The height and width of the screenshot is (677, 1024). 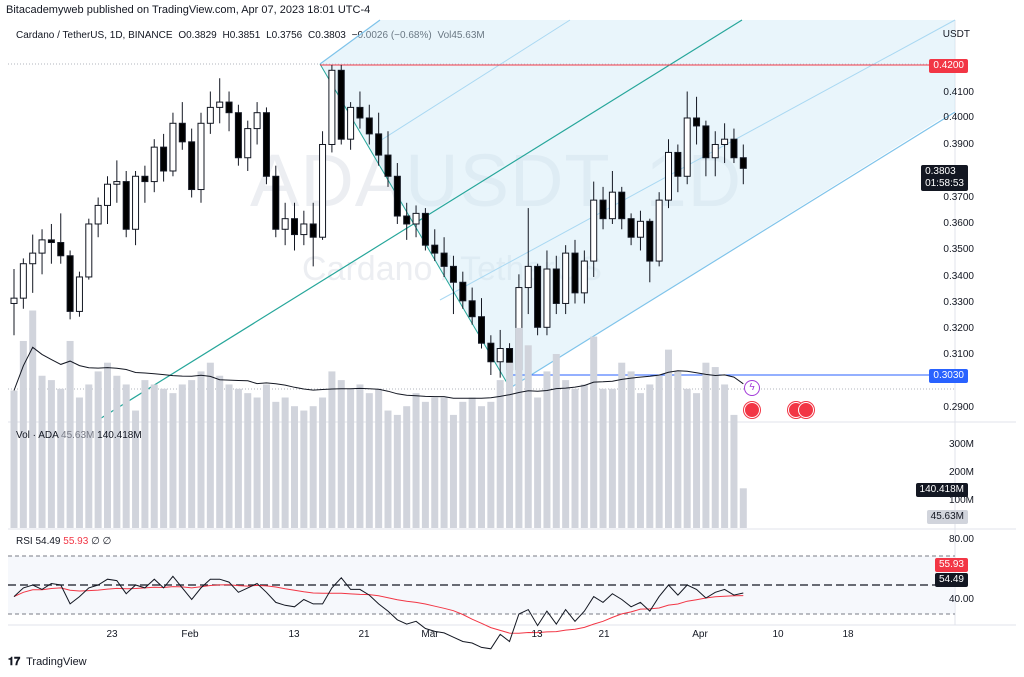 What do you see at coordinates (951, 565) in the screenshot?
I see `rsi-ma-tag: 55.93` at bounding box center [951, 565].